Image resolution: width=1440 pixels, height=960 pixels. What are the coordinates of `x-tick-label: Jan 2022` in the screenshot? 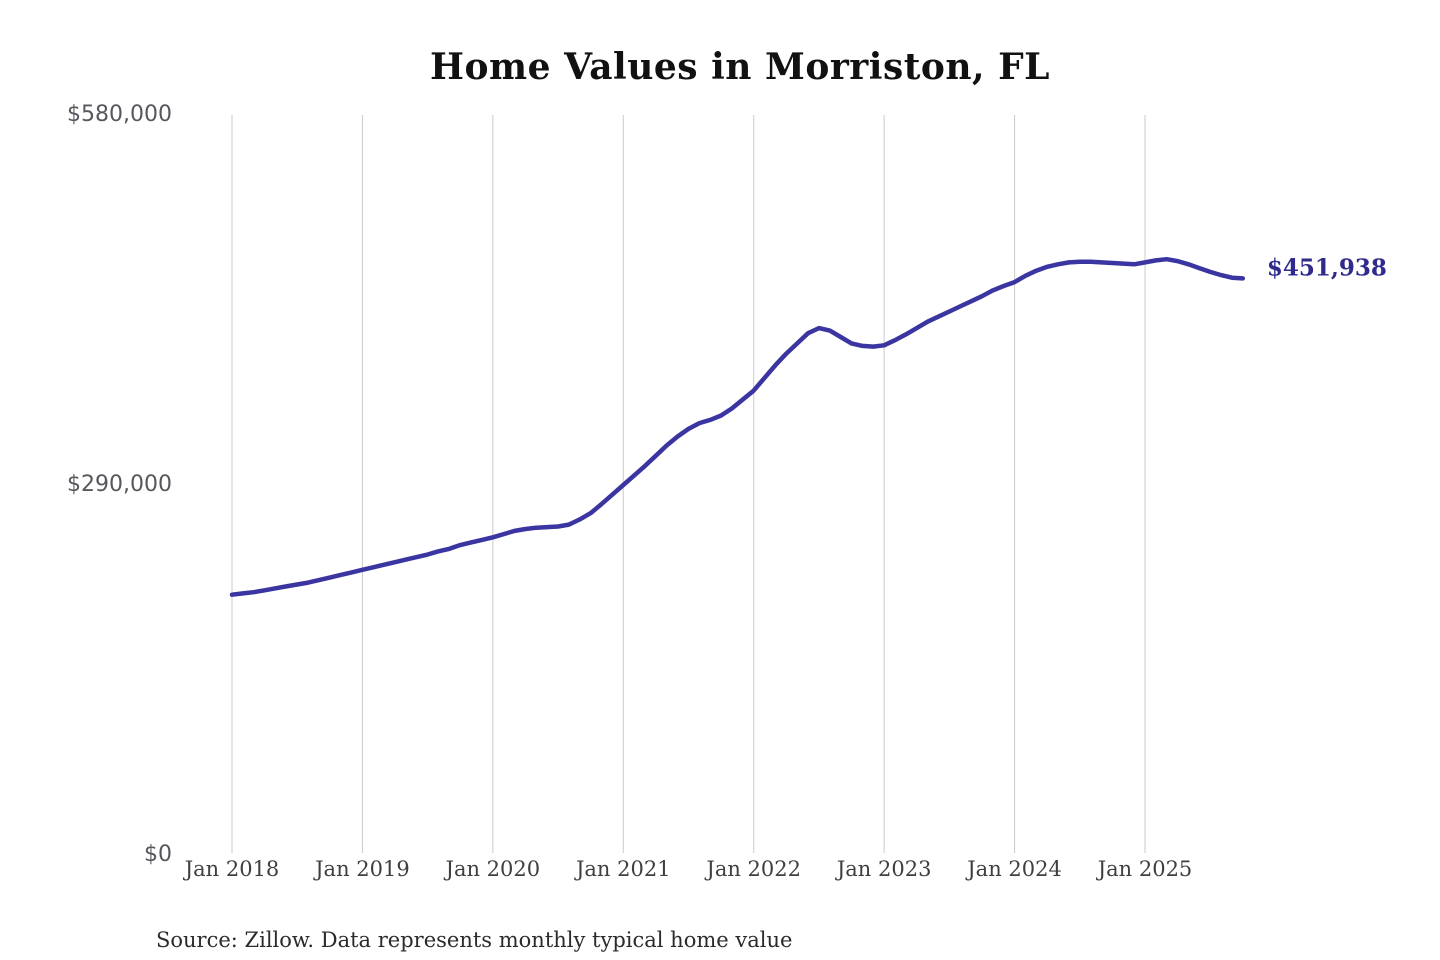 It's located at (753, 869).